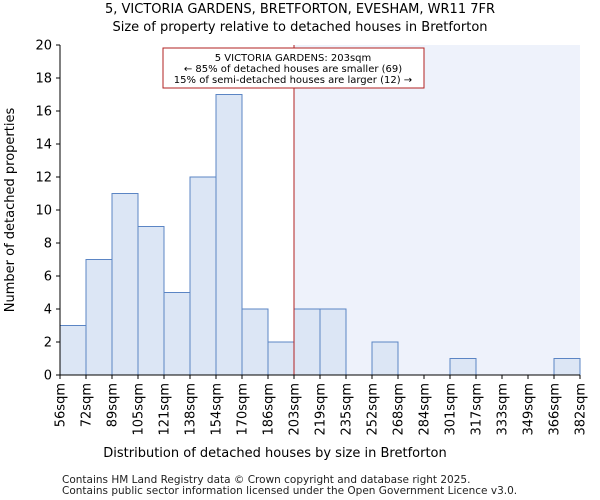 The height and width of the screenshot is (500, 600). Describe the element at coordinates (295, 409) in the screenshot. I see `x-tick-label: 203sqm` at that location.